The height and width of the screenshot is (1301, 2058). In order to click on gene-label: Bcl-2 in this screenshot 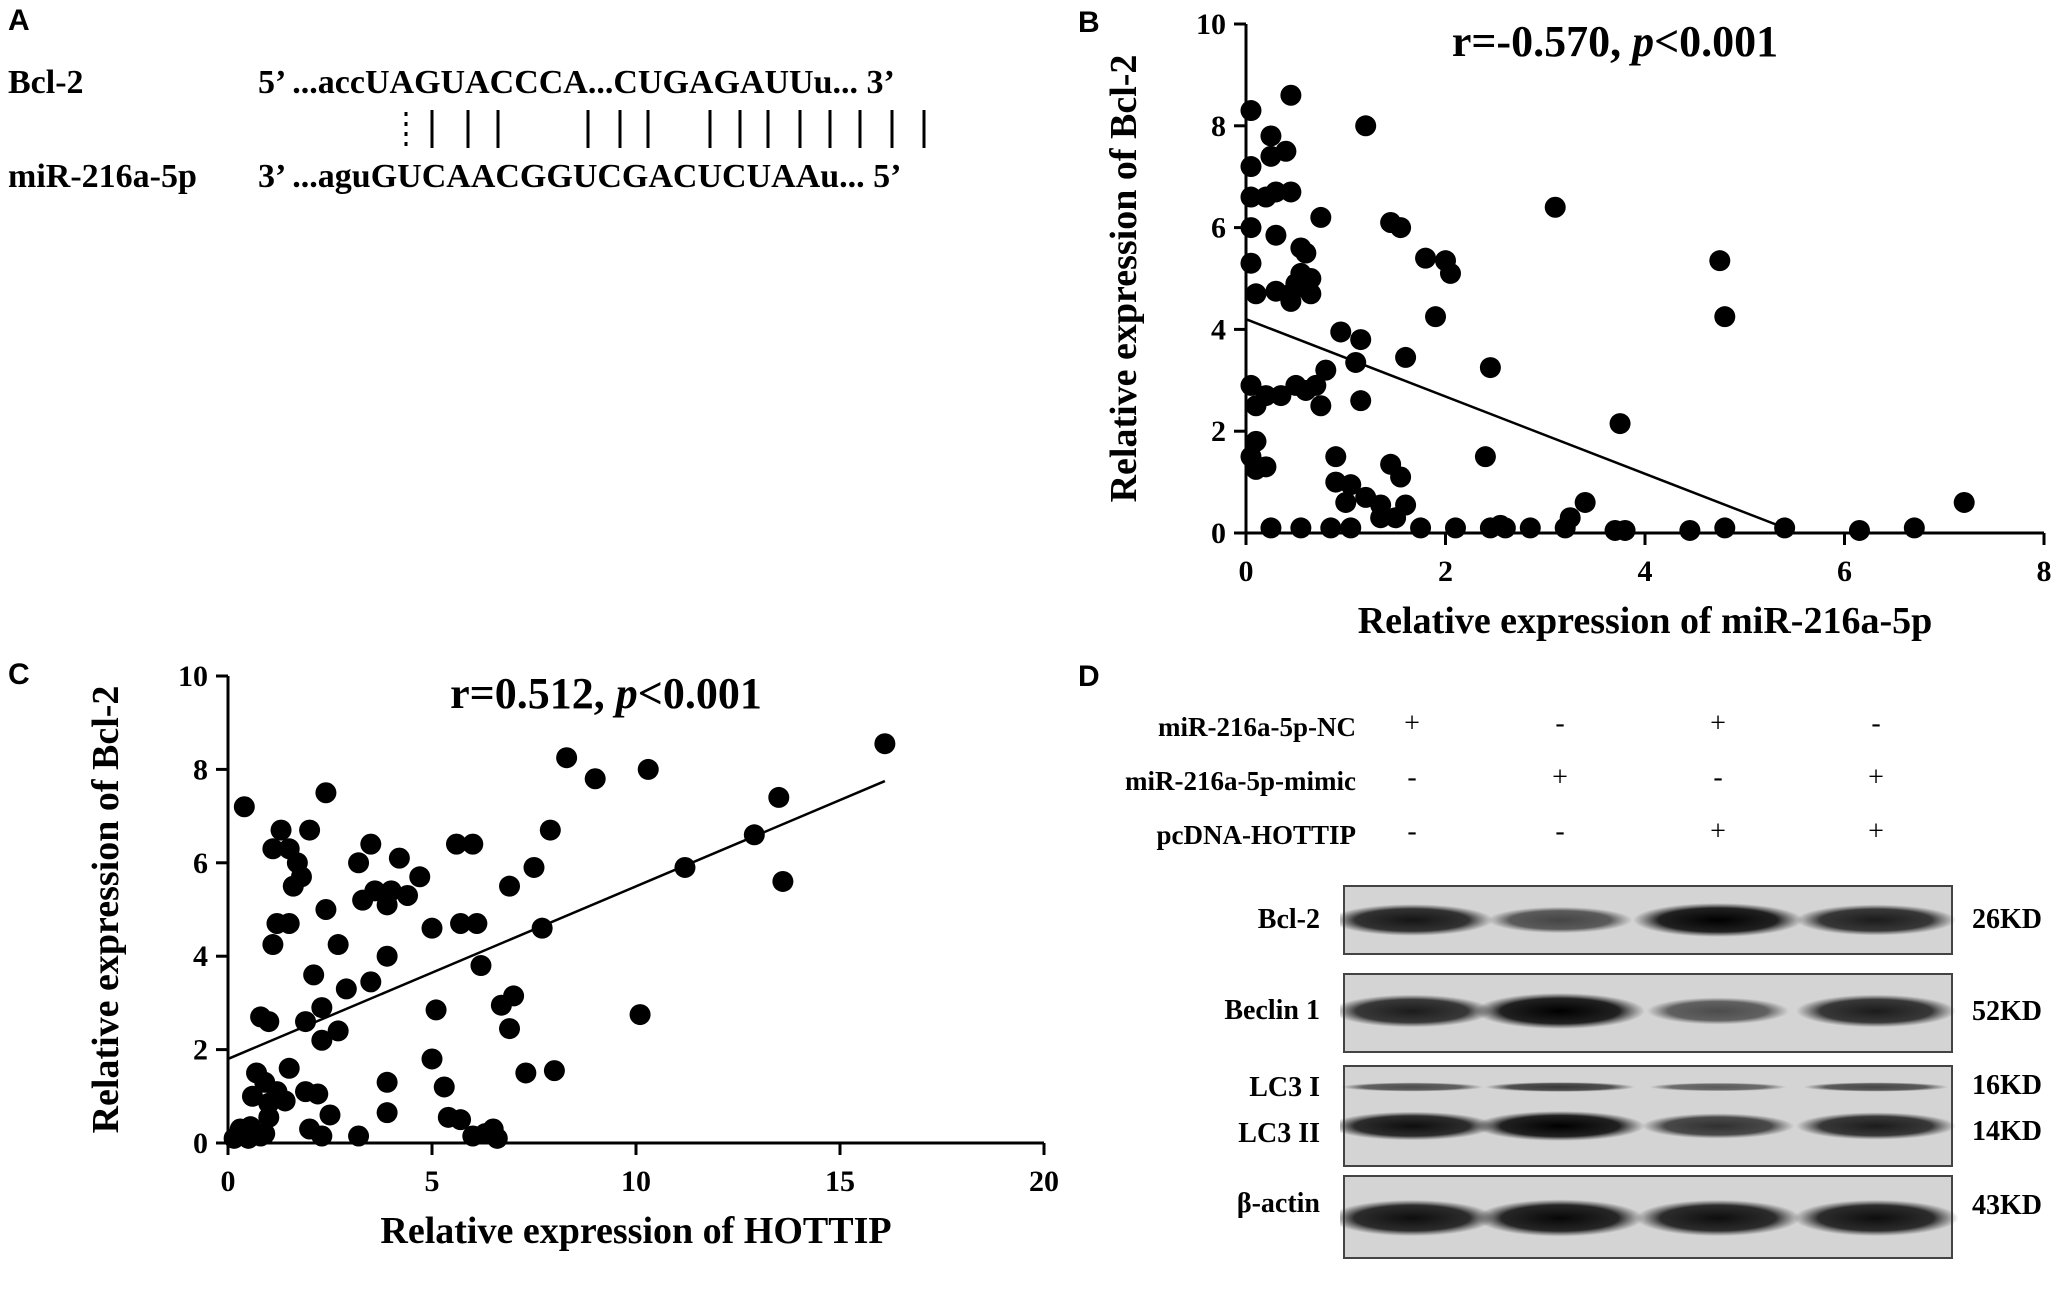, I will do `click(46, 82)`.